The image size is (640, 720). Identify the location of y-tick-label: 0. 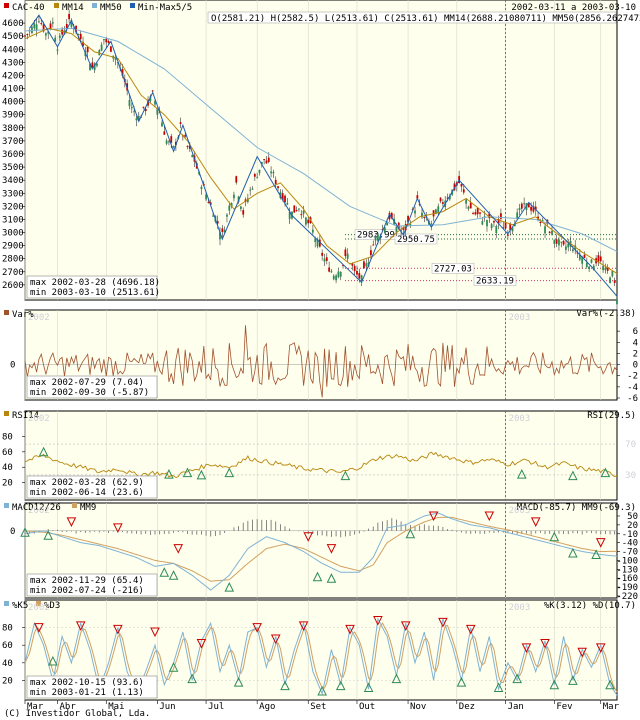
(635, 366).